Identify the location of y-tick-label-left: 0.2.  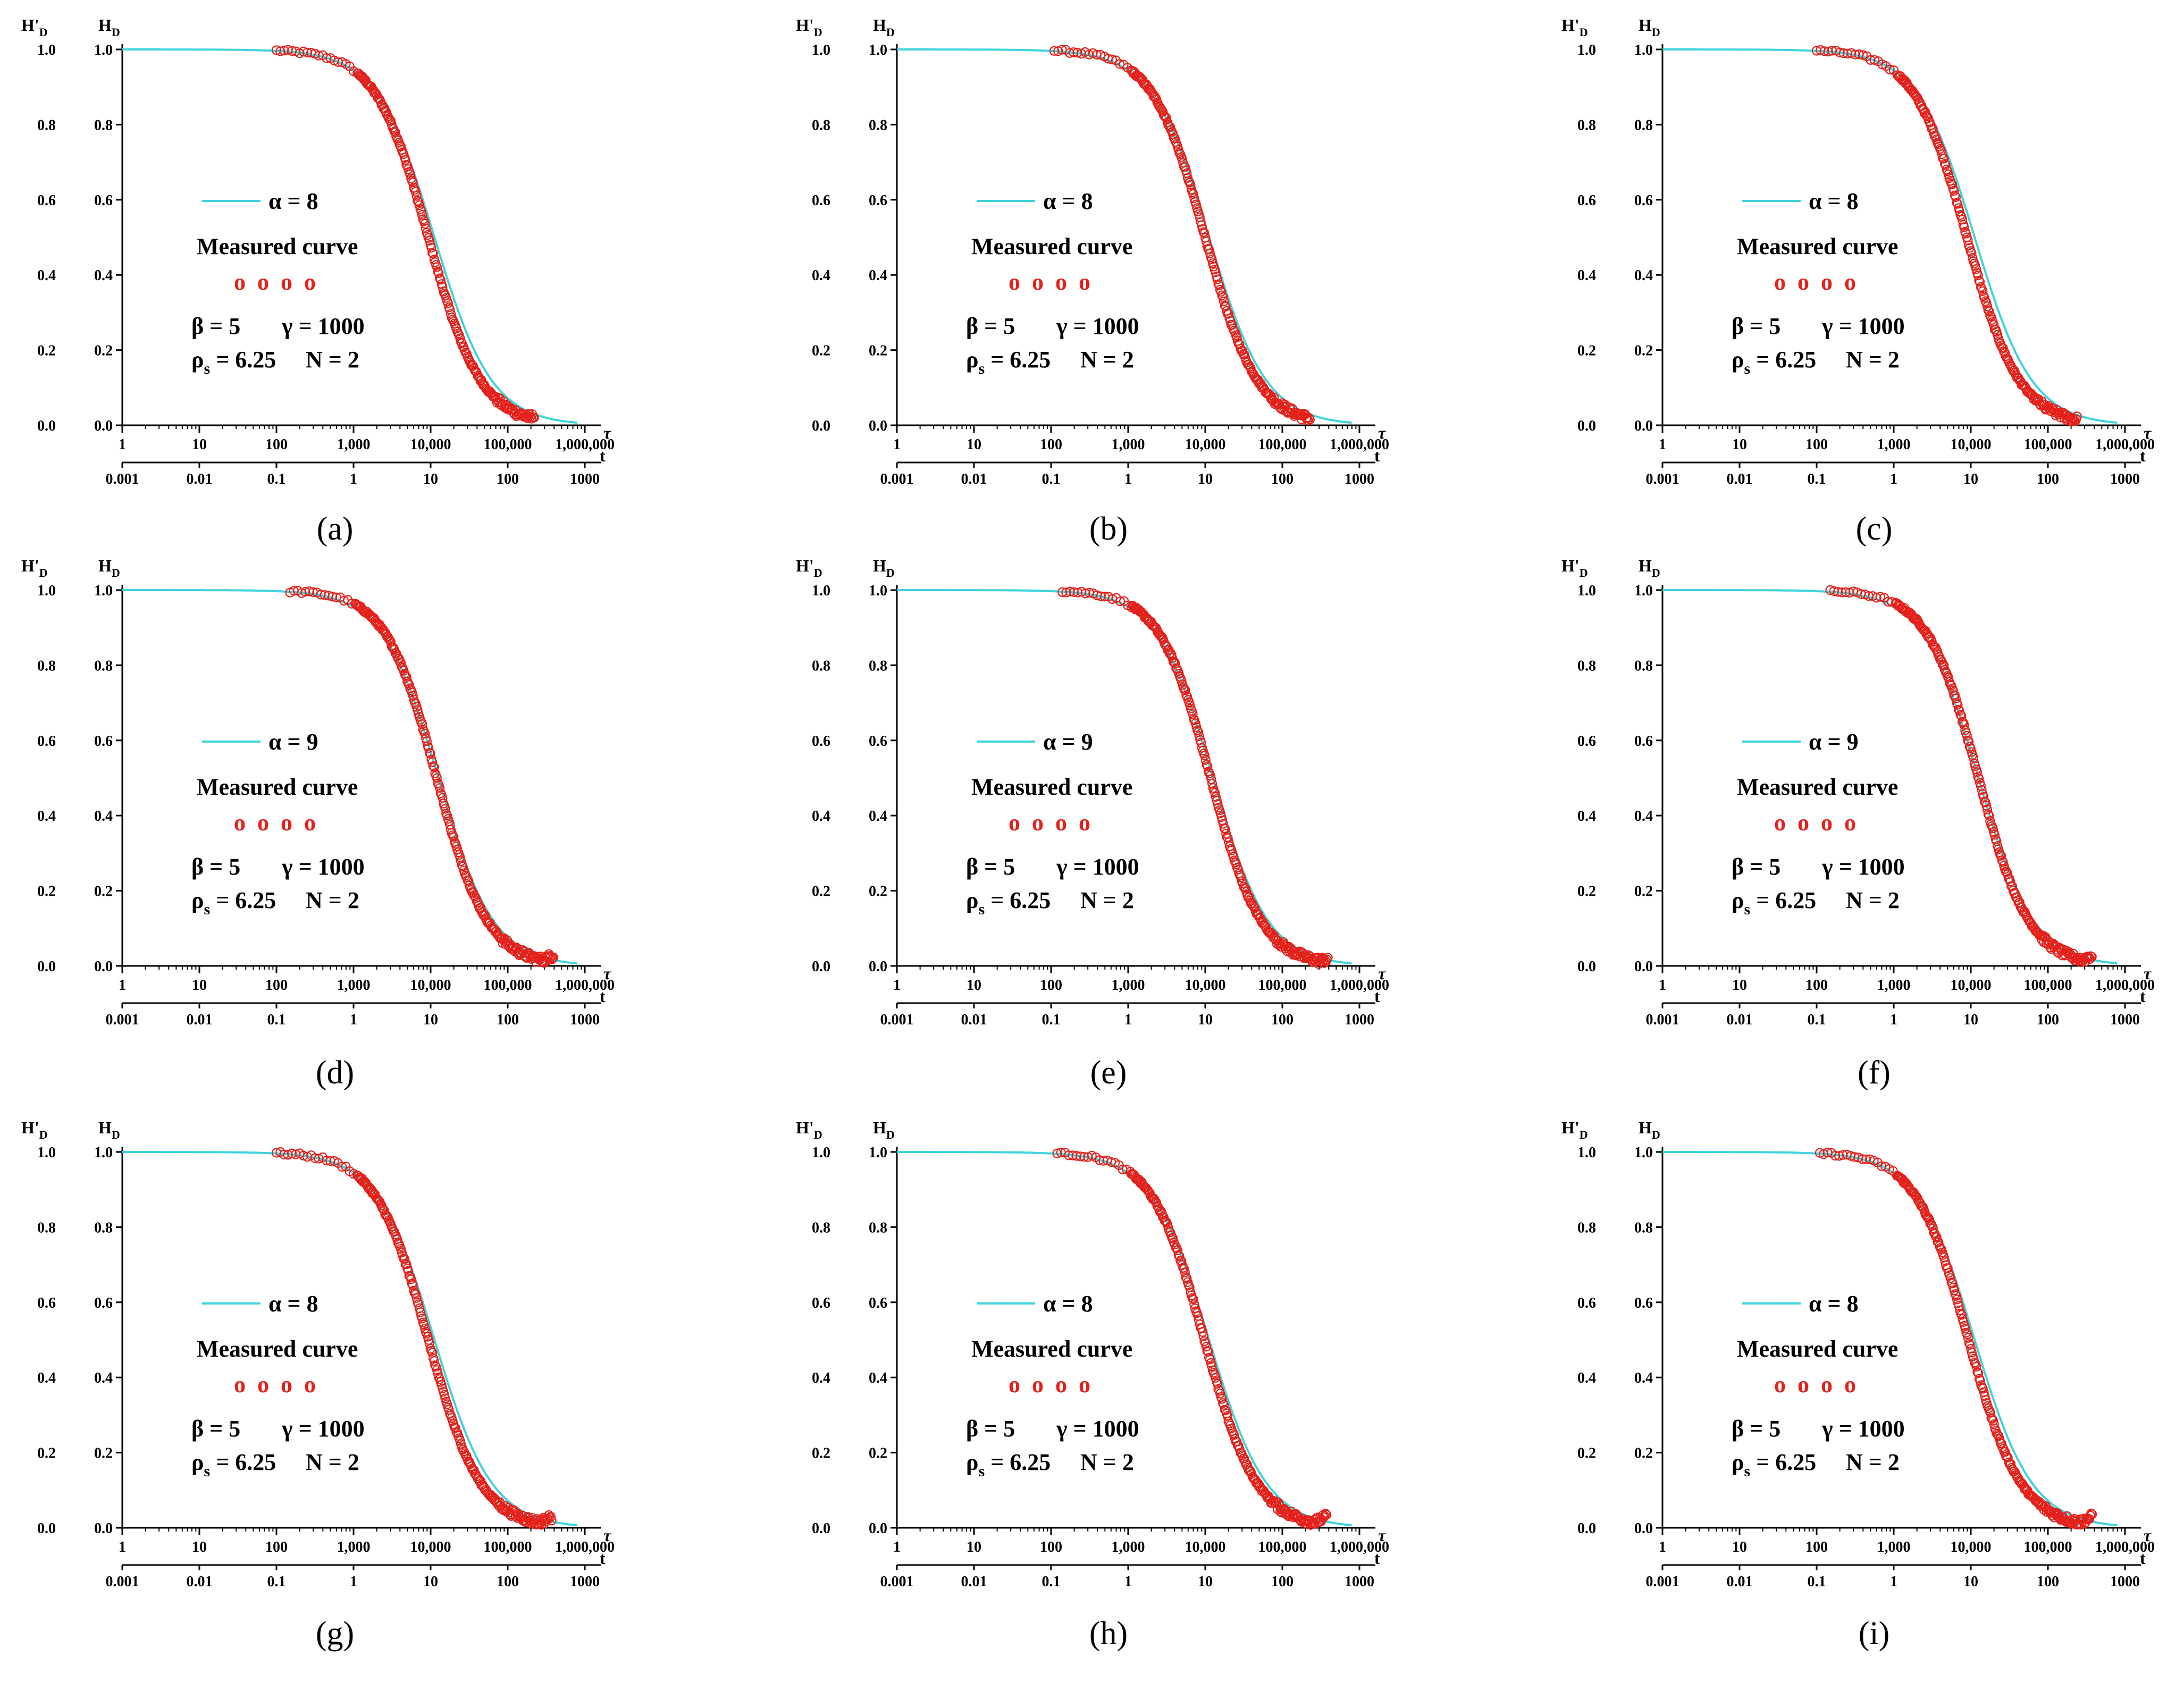
(46, 351).